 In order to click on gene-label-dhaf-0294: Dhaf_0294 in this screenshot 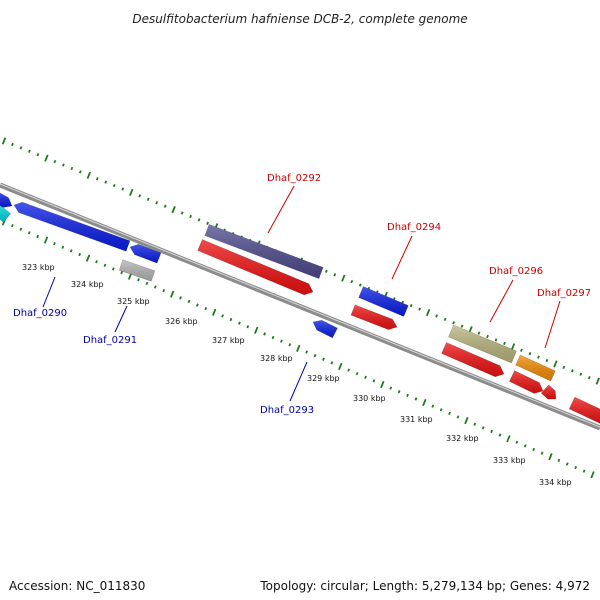, I will do `click(414, 227)`.